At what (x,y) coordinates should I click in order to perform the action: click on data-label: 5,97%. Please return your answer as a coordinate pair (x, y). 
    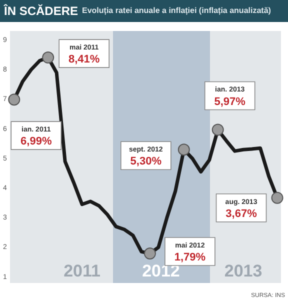
    Looking at the image, I should click on (230, 102).